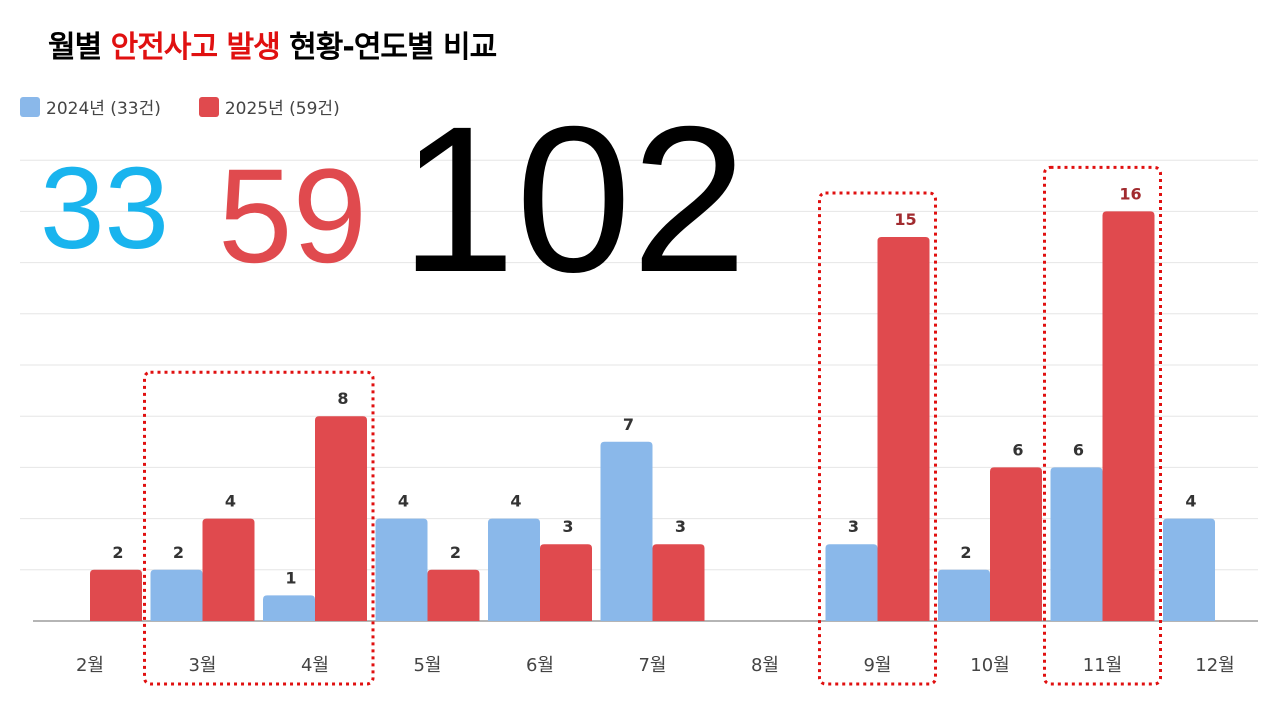  Describe the element at coordinates (79, 47) in the screenshot. I see `title-part1: 월별` at that location.